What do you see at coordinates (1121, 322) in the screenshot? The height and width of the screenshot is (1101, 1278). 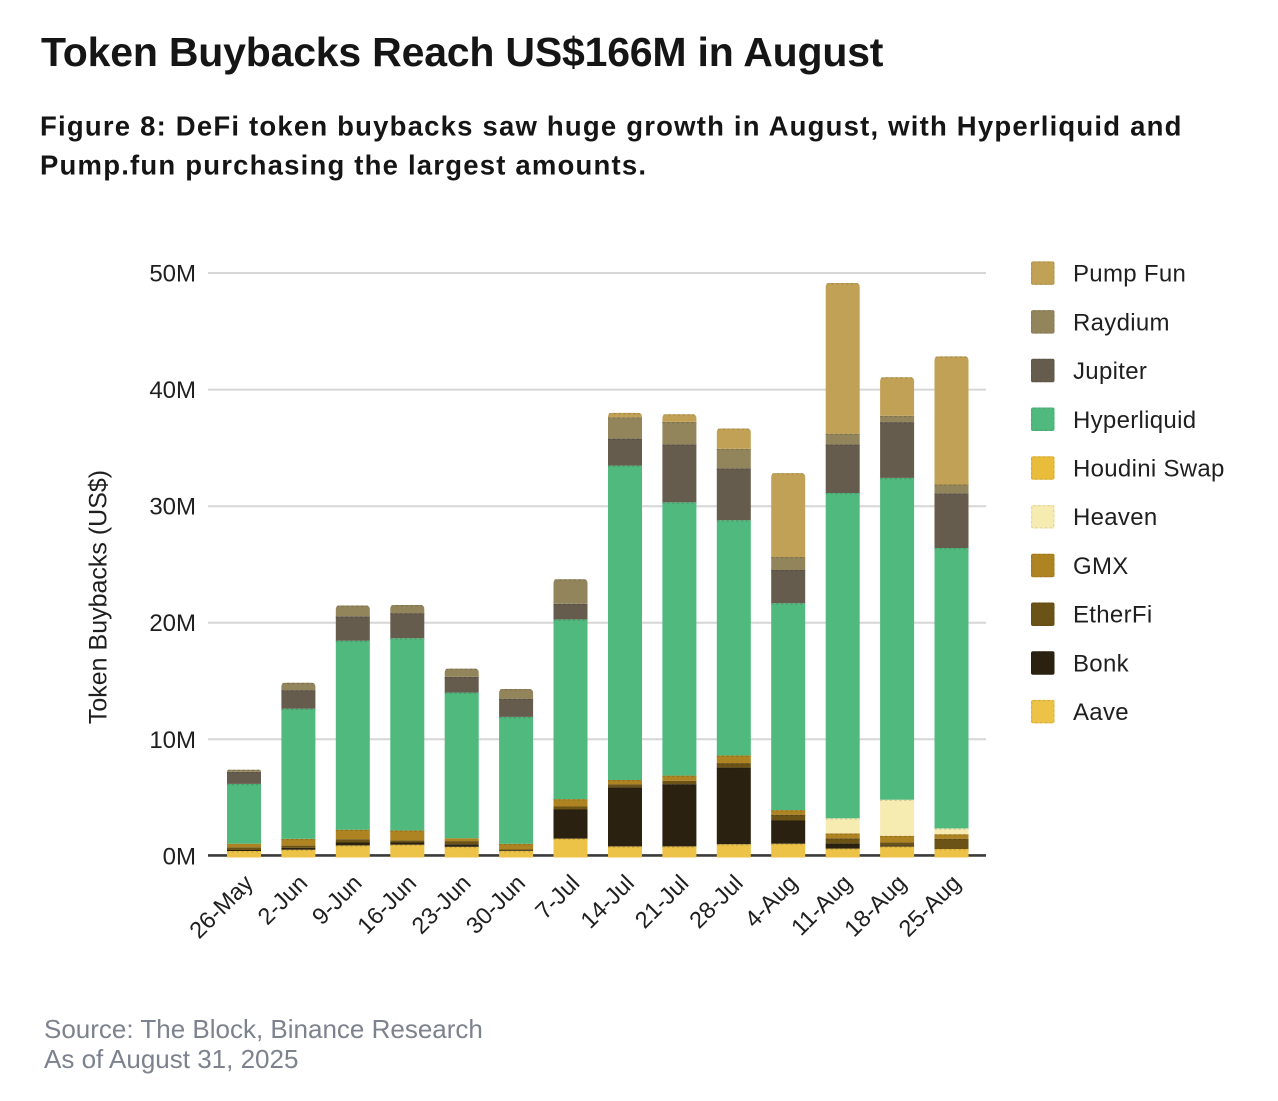 I see `svg-text: Raydium` at bounding box center [1121, 322].